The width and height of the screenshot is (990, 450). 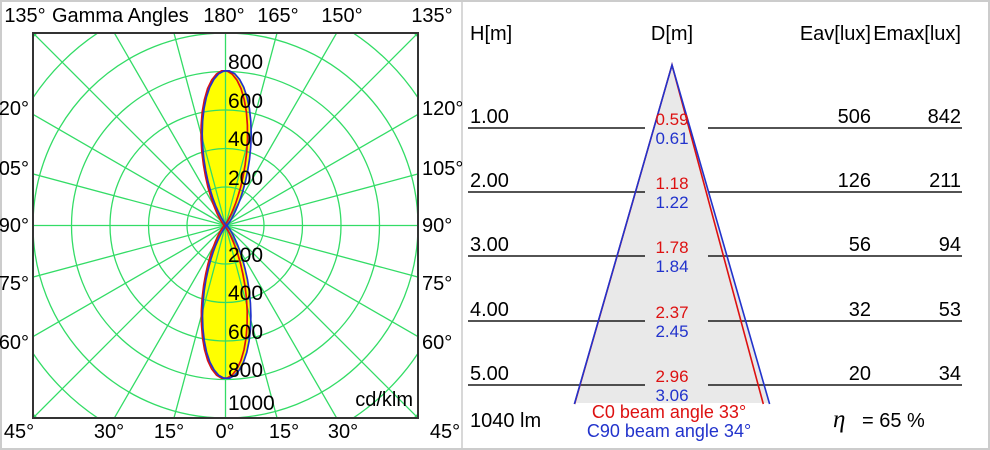 I want to click on gamma-bottom-label-15r: 15°, so click(x=284, y=432).